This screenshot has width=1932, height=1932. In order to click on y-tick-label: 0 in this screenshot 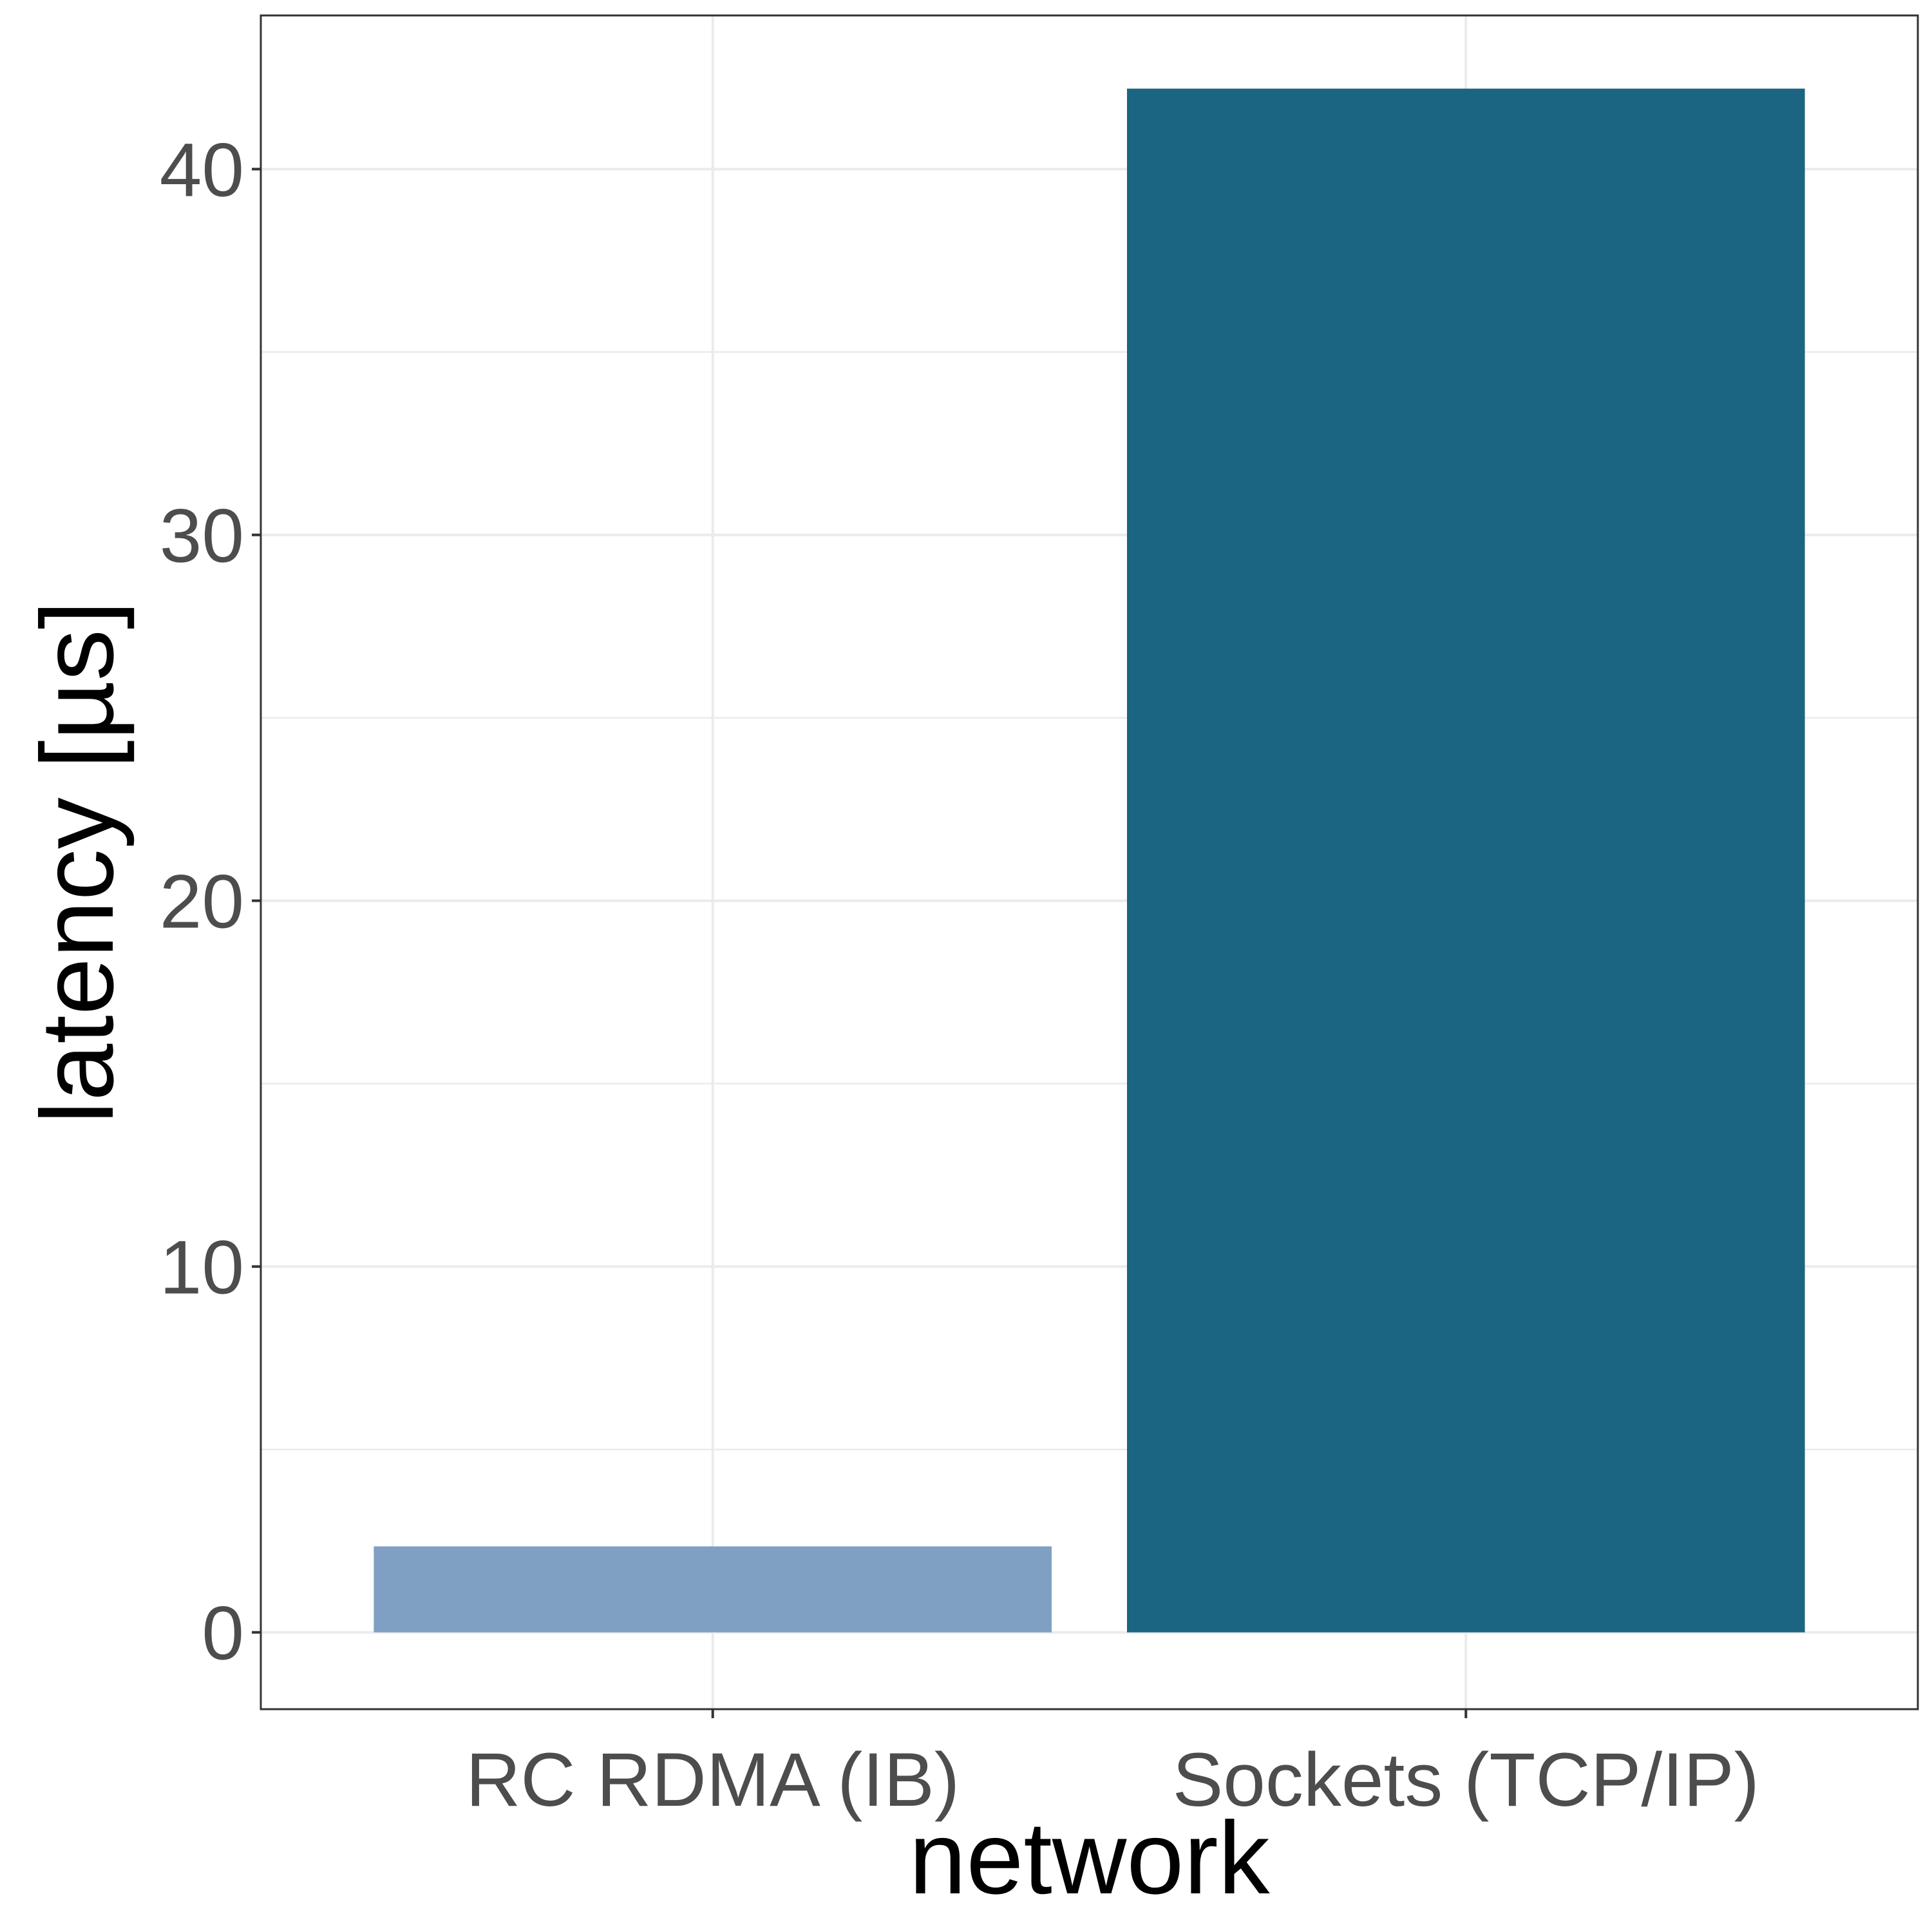, I will do `click(223, 1634)`.